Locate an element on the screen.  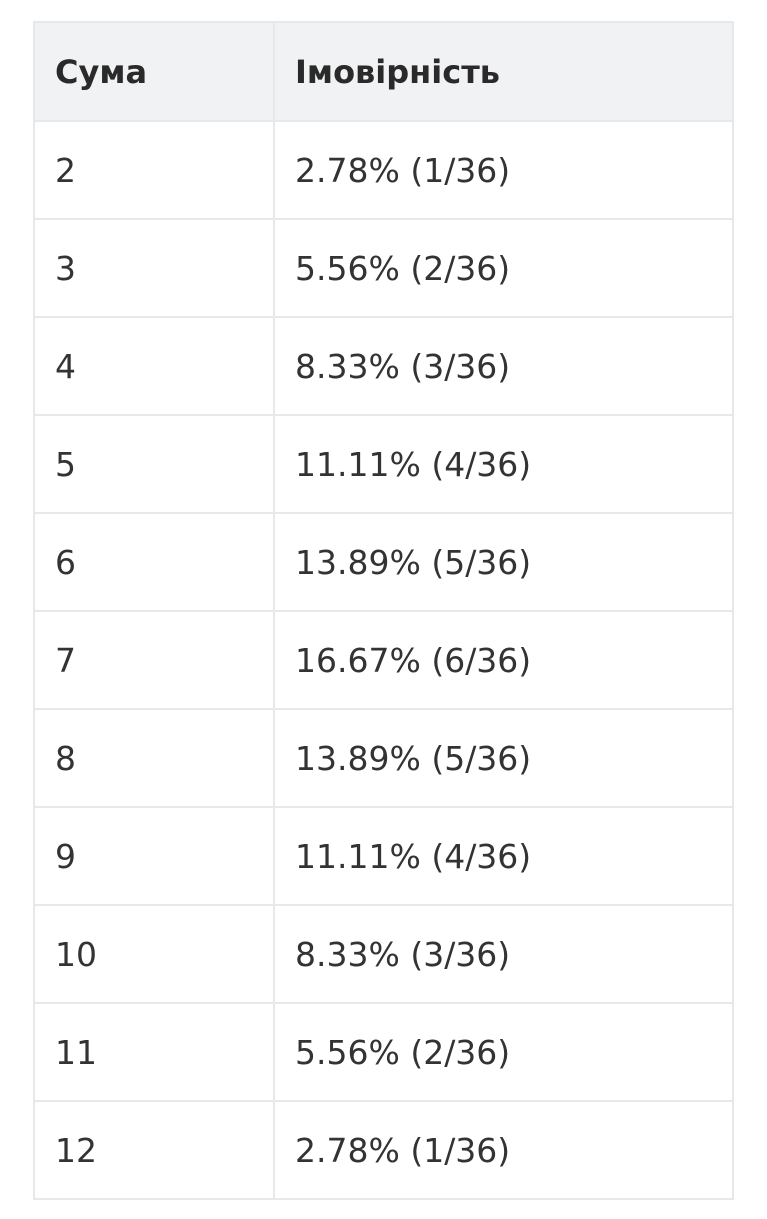
table-row: 12 2.78% (1/36) is located at coordinates (383, 1150).